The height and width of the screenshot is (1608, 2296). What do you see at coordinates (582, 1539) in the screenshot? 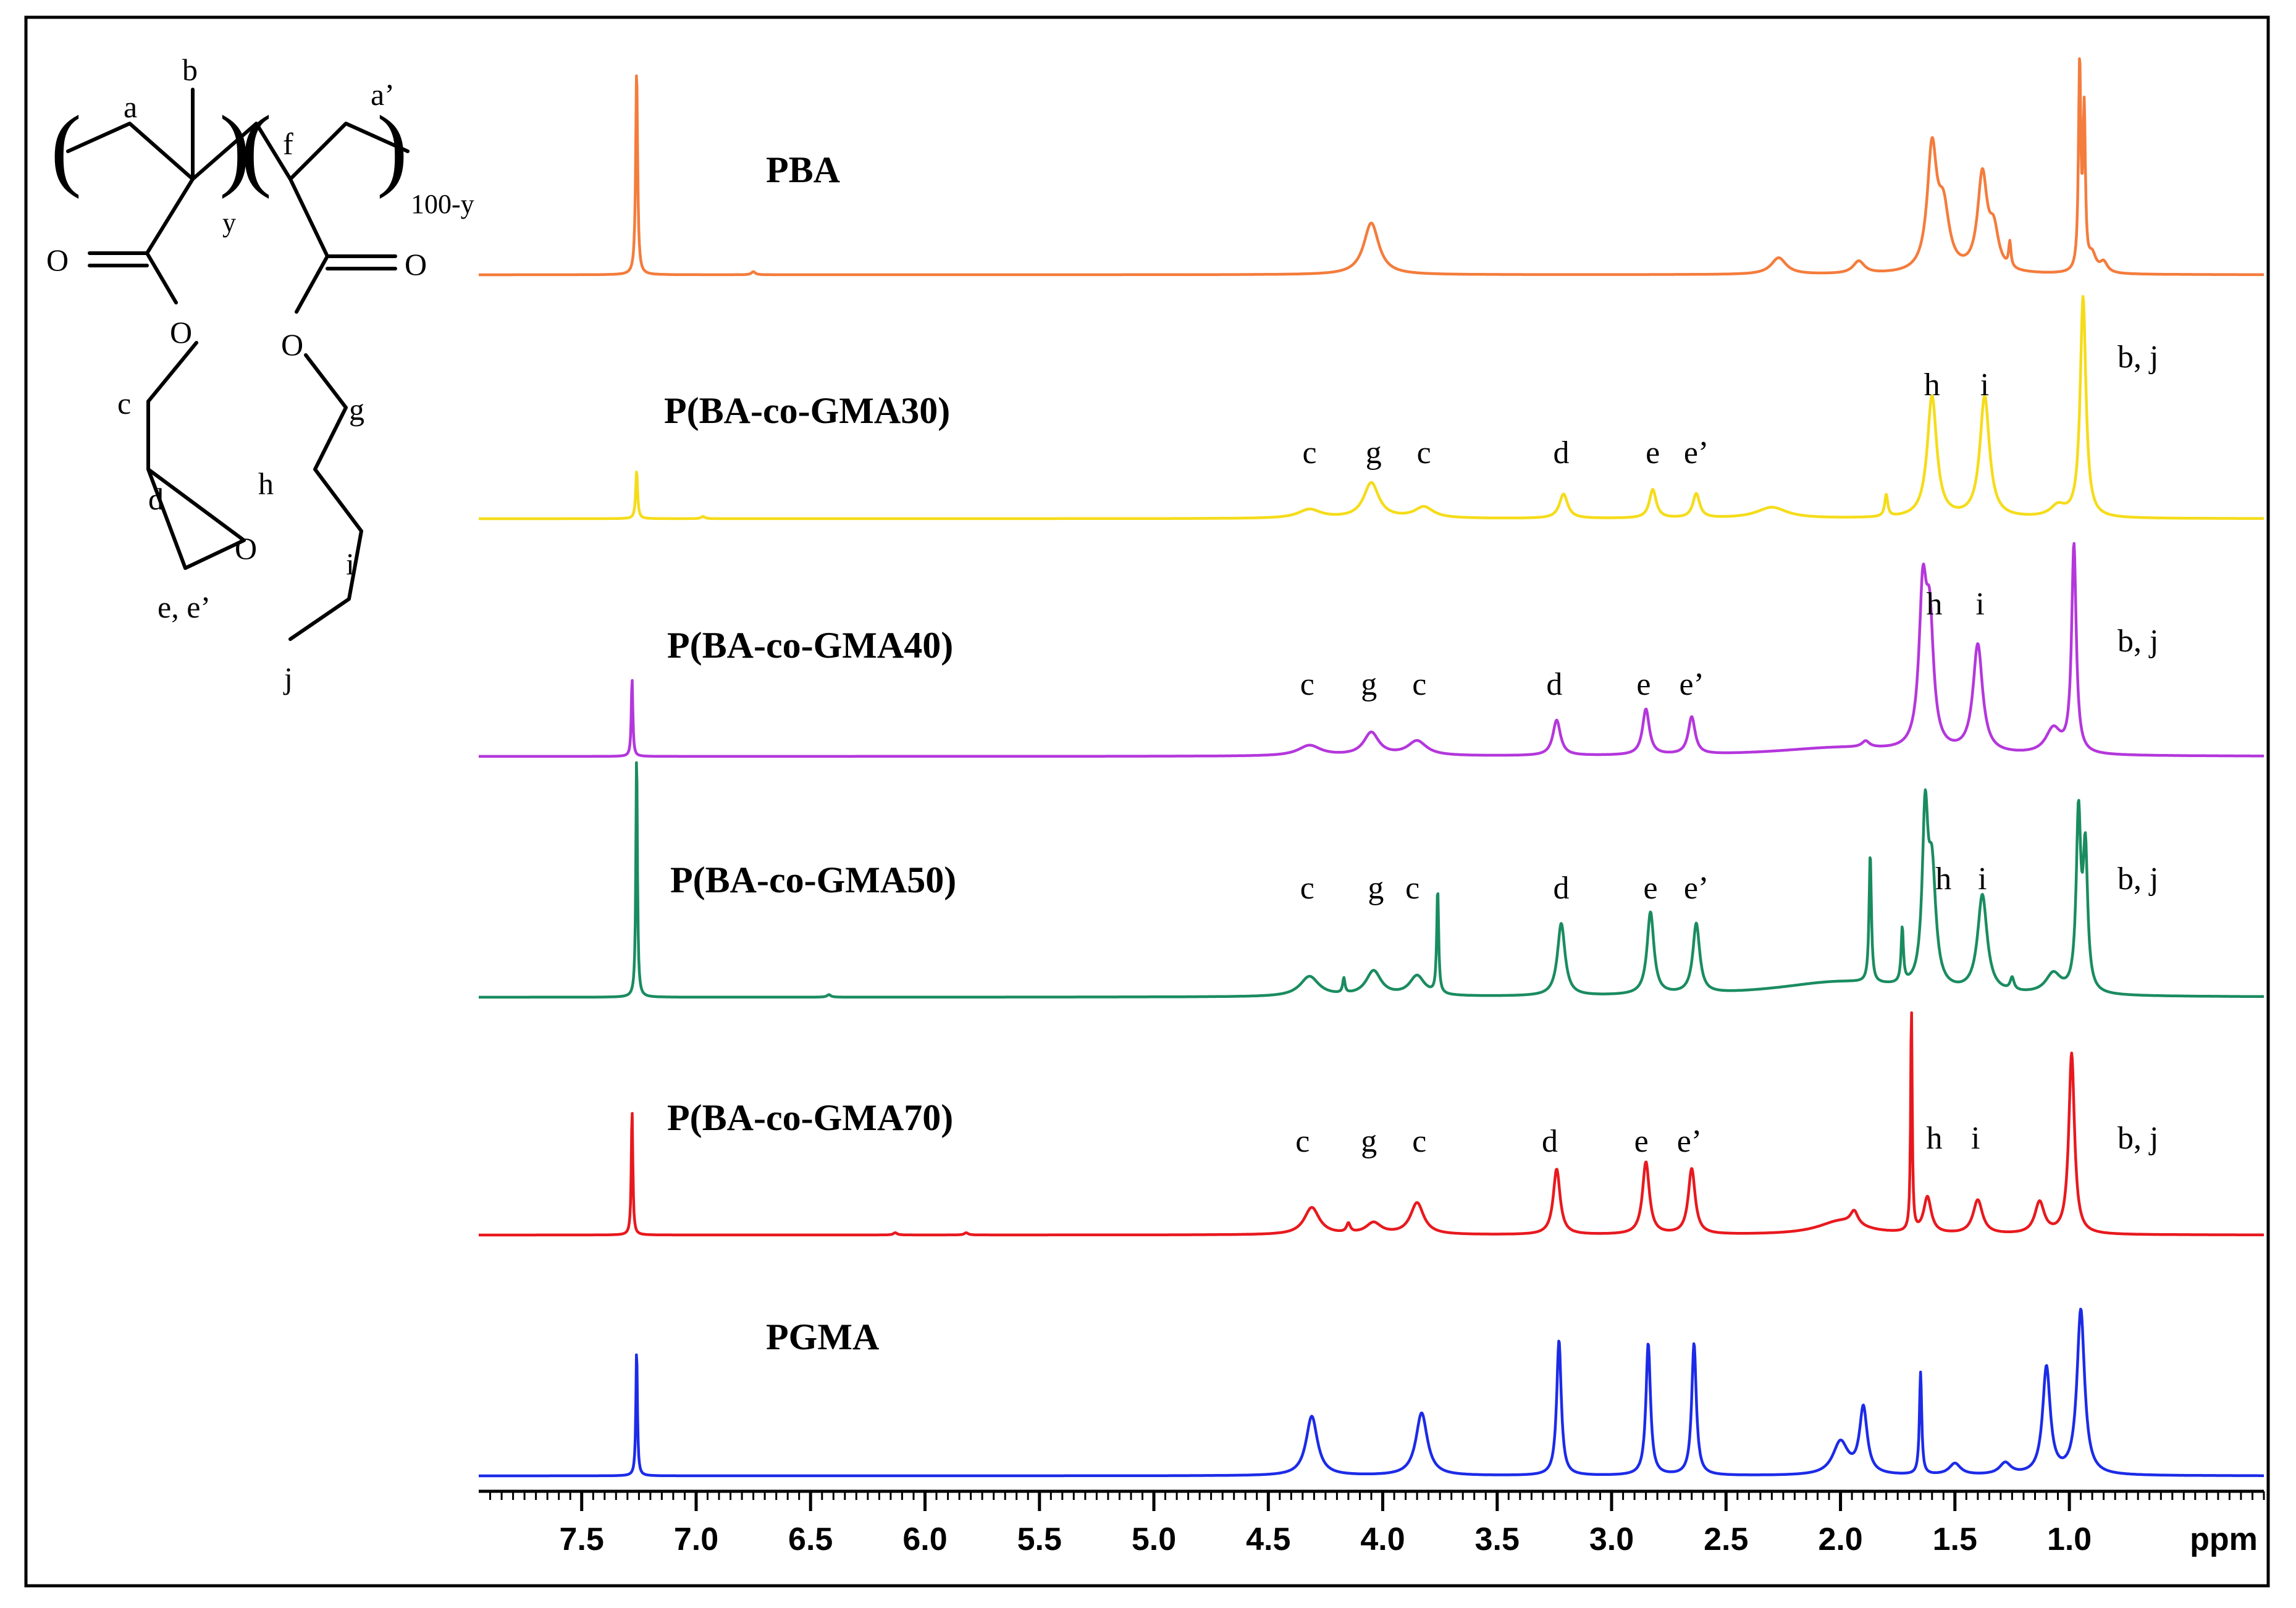
I see `tick-label: 7.5` at bounding box center [582, 1539].